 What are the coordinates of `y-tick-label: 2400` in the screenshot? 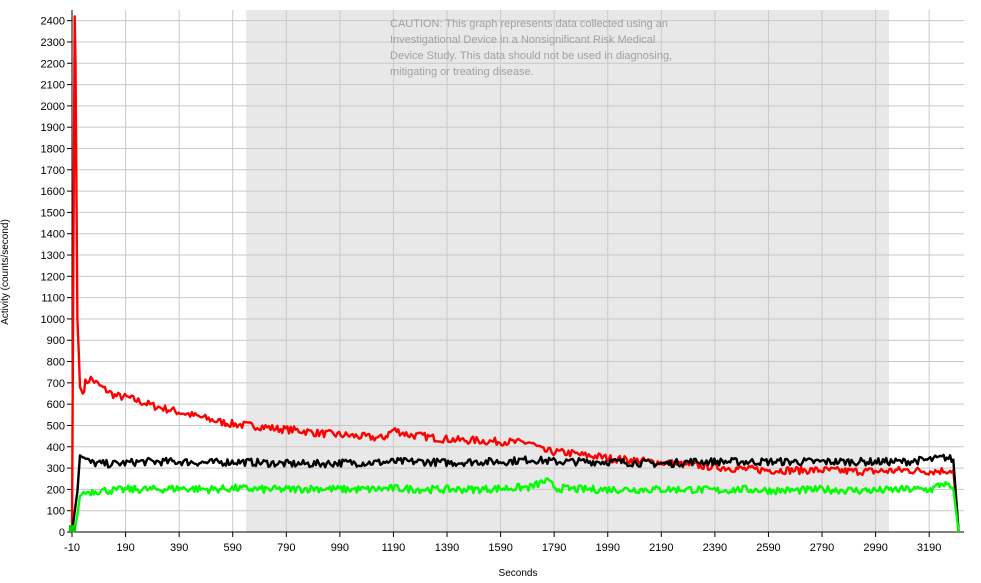 It's located at (53, 22).